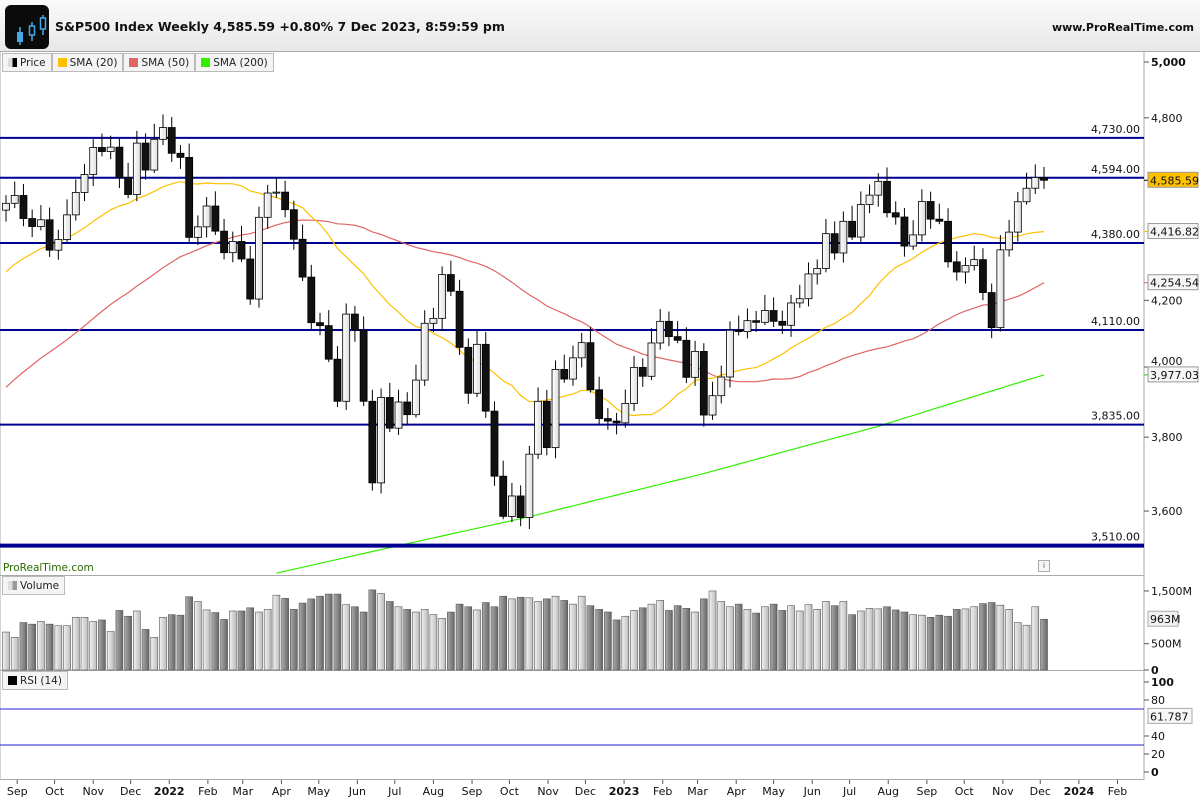 The width and height of the screenshot is (1200, 800). Describe the element at coordinates (1044, 566) in the screenshot. I see `info-icon: i` at that location.